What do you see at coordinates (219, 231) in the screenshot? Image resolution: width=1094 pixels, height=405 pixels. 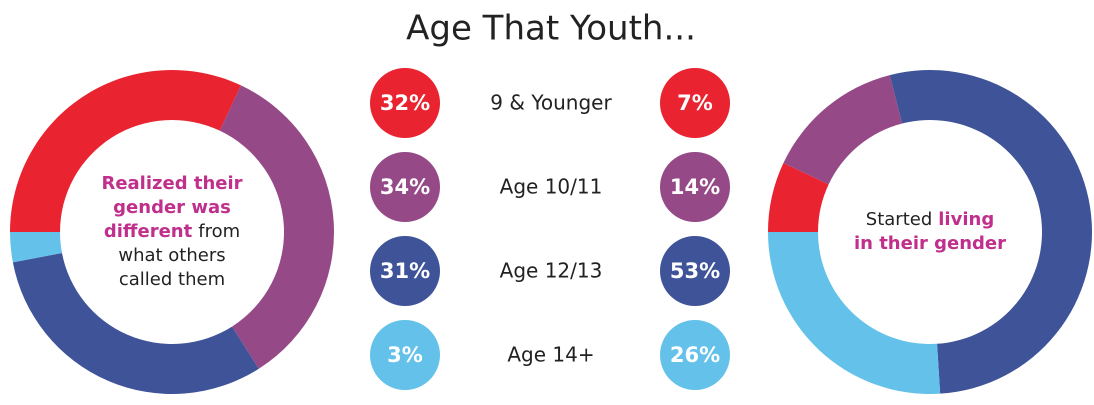 I see `center-label-part: from` at bounding box center [219, 231].